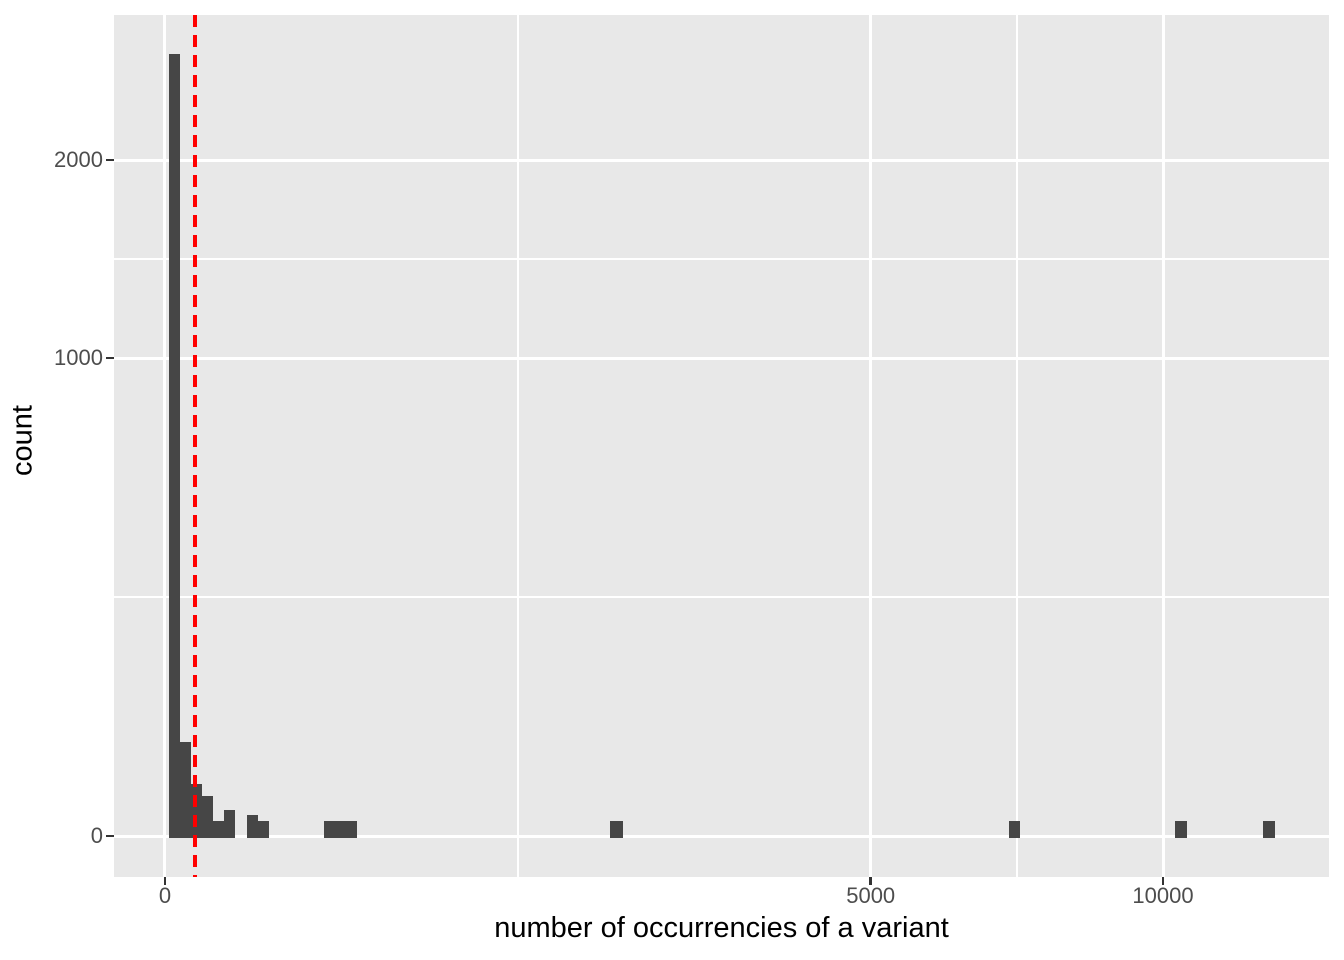 The width and height of the screenshot is (1344, 960). I want to click on y-axis-tick-label: 1000, so click(78, 358).